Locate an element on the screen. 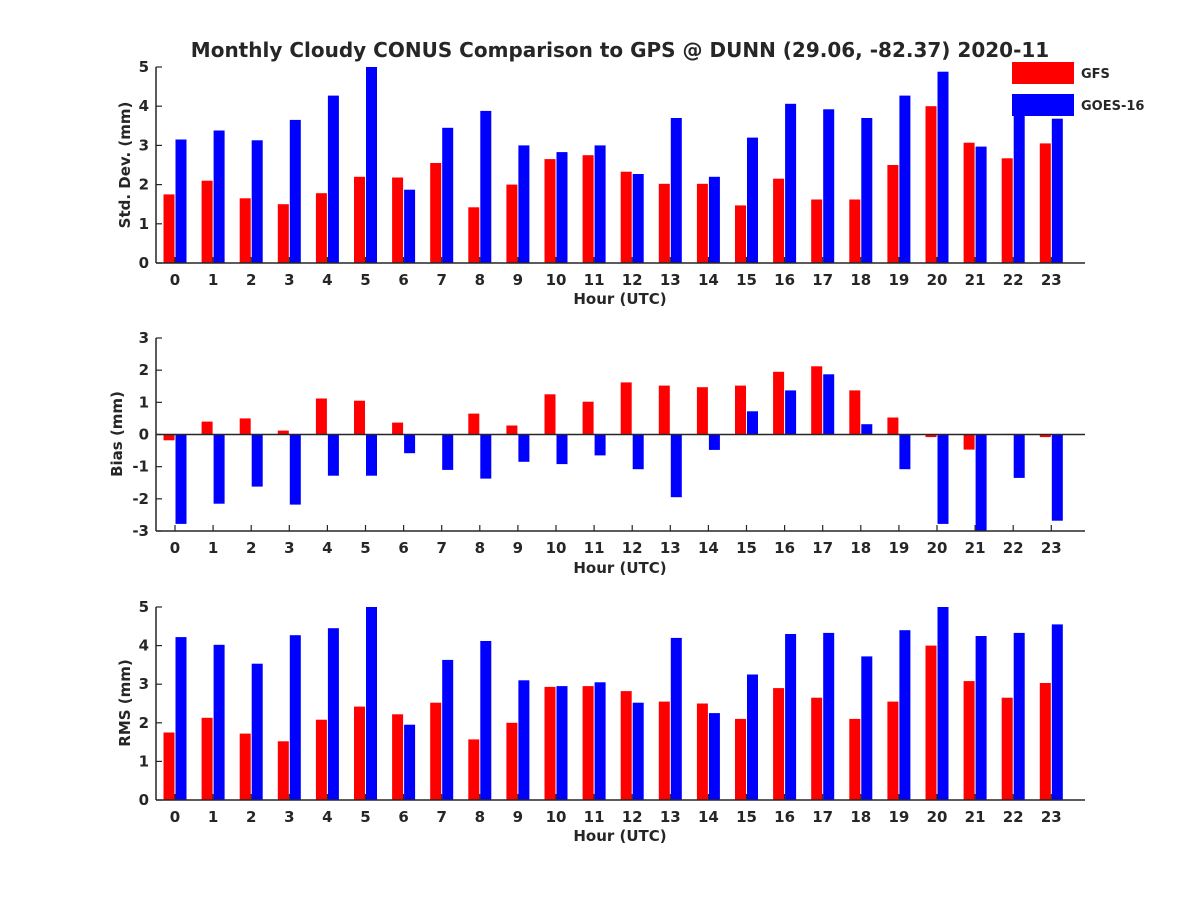 The image size is (1200, 900). rms-xtick-label: 15 is located at coordinates (746, 817).